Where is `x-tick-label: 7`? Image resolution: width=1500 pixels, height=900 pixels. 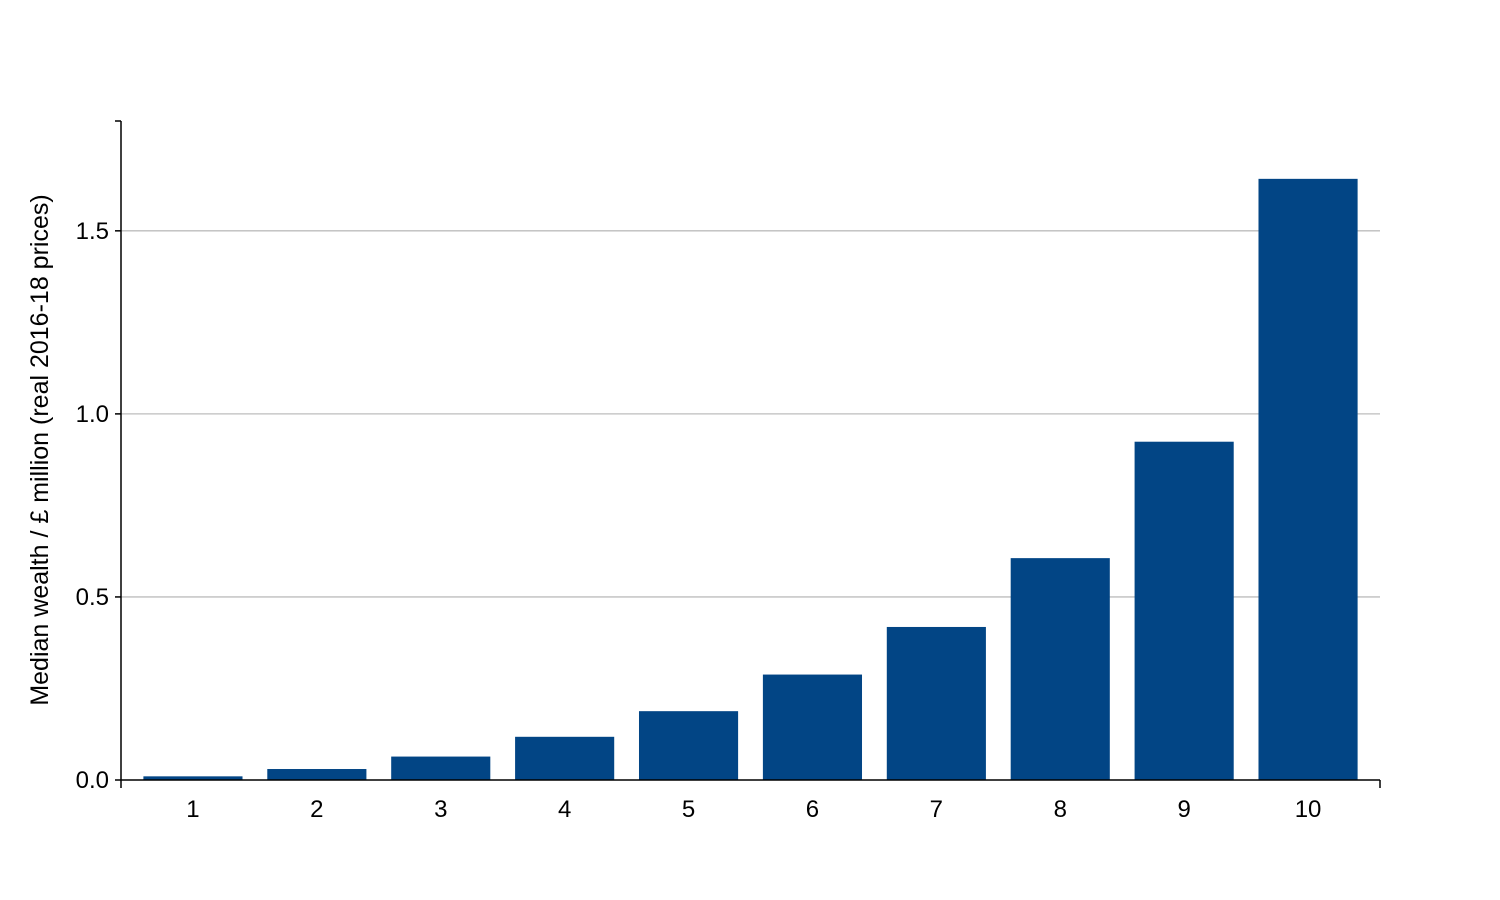 x-tick-label: 7 is located at coordinates (936, 809).